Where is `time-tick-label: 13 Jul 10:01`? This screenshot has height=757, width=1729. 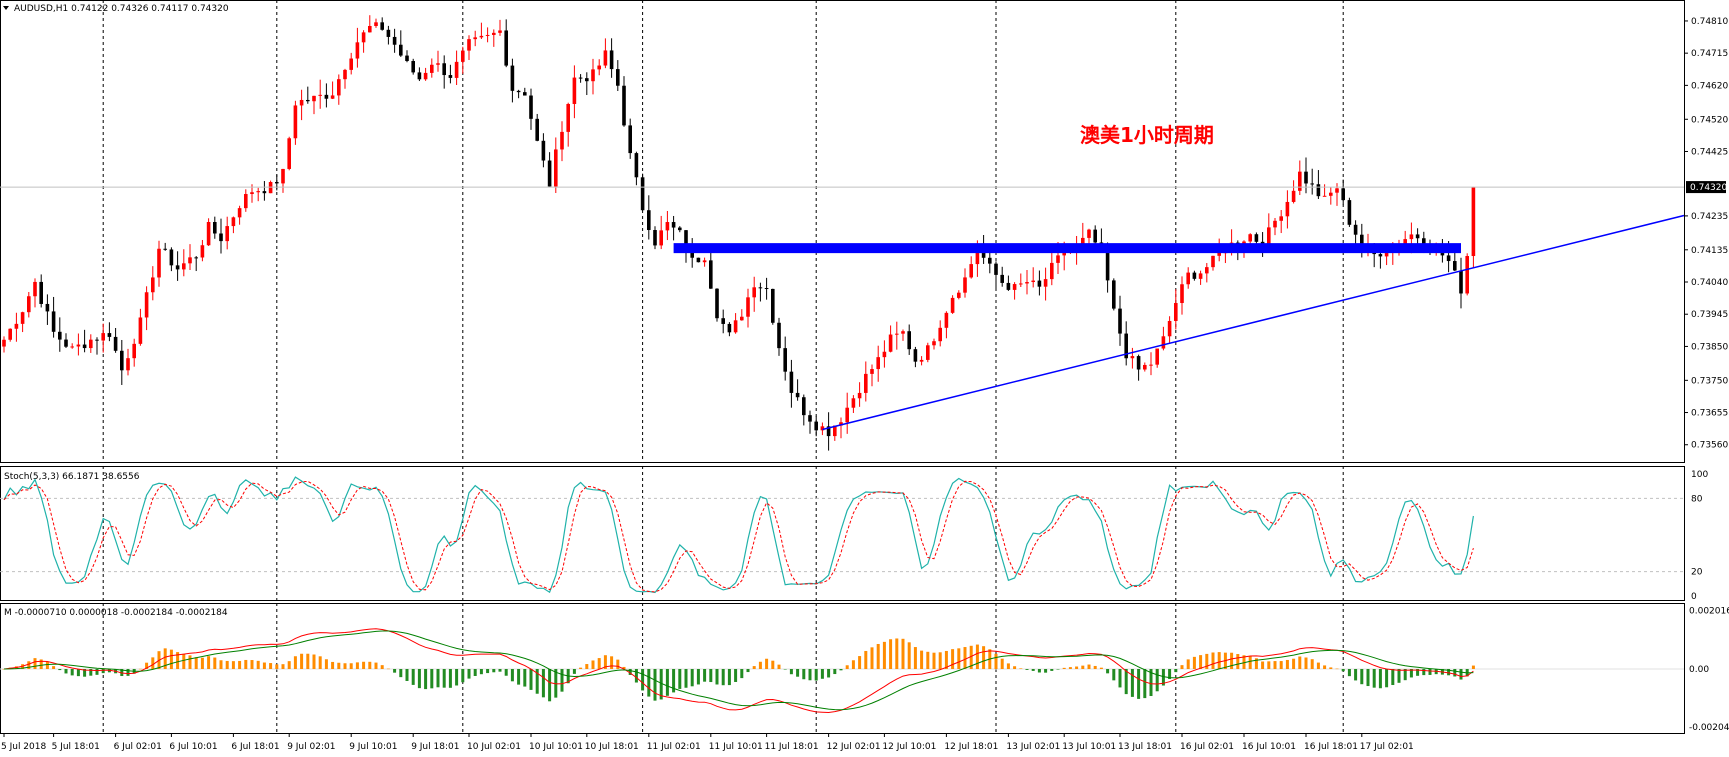
time-tick-label: 13 Jul 10:01 is located at coordinates (1089, 747).